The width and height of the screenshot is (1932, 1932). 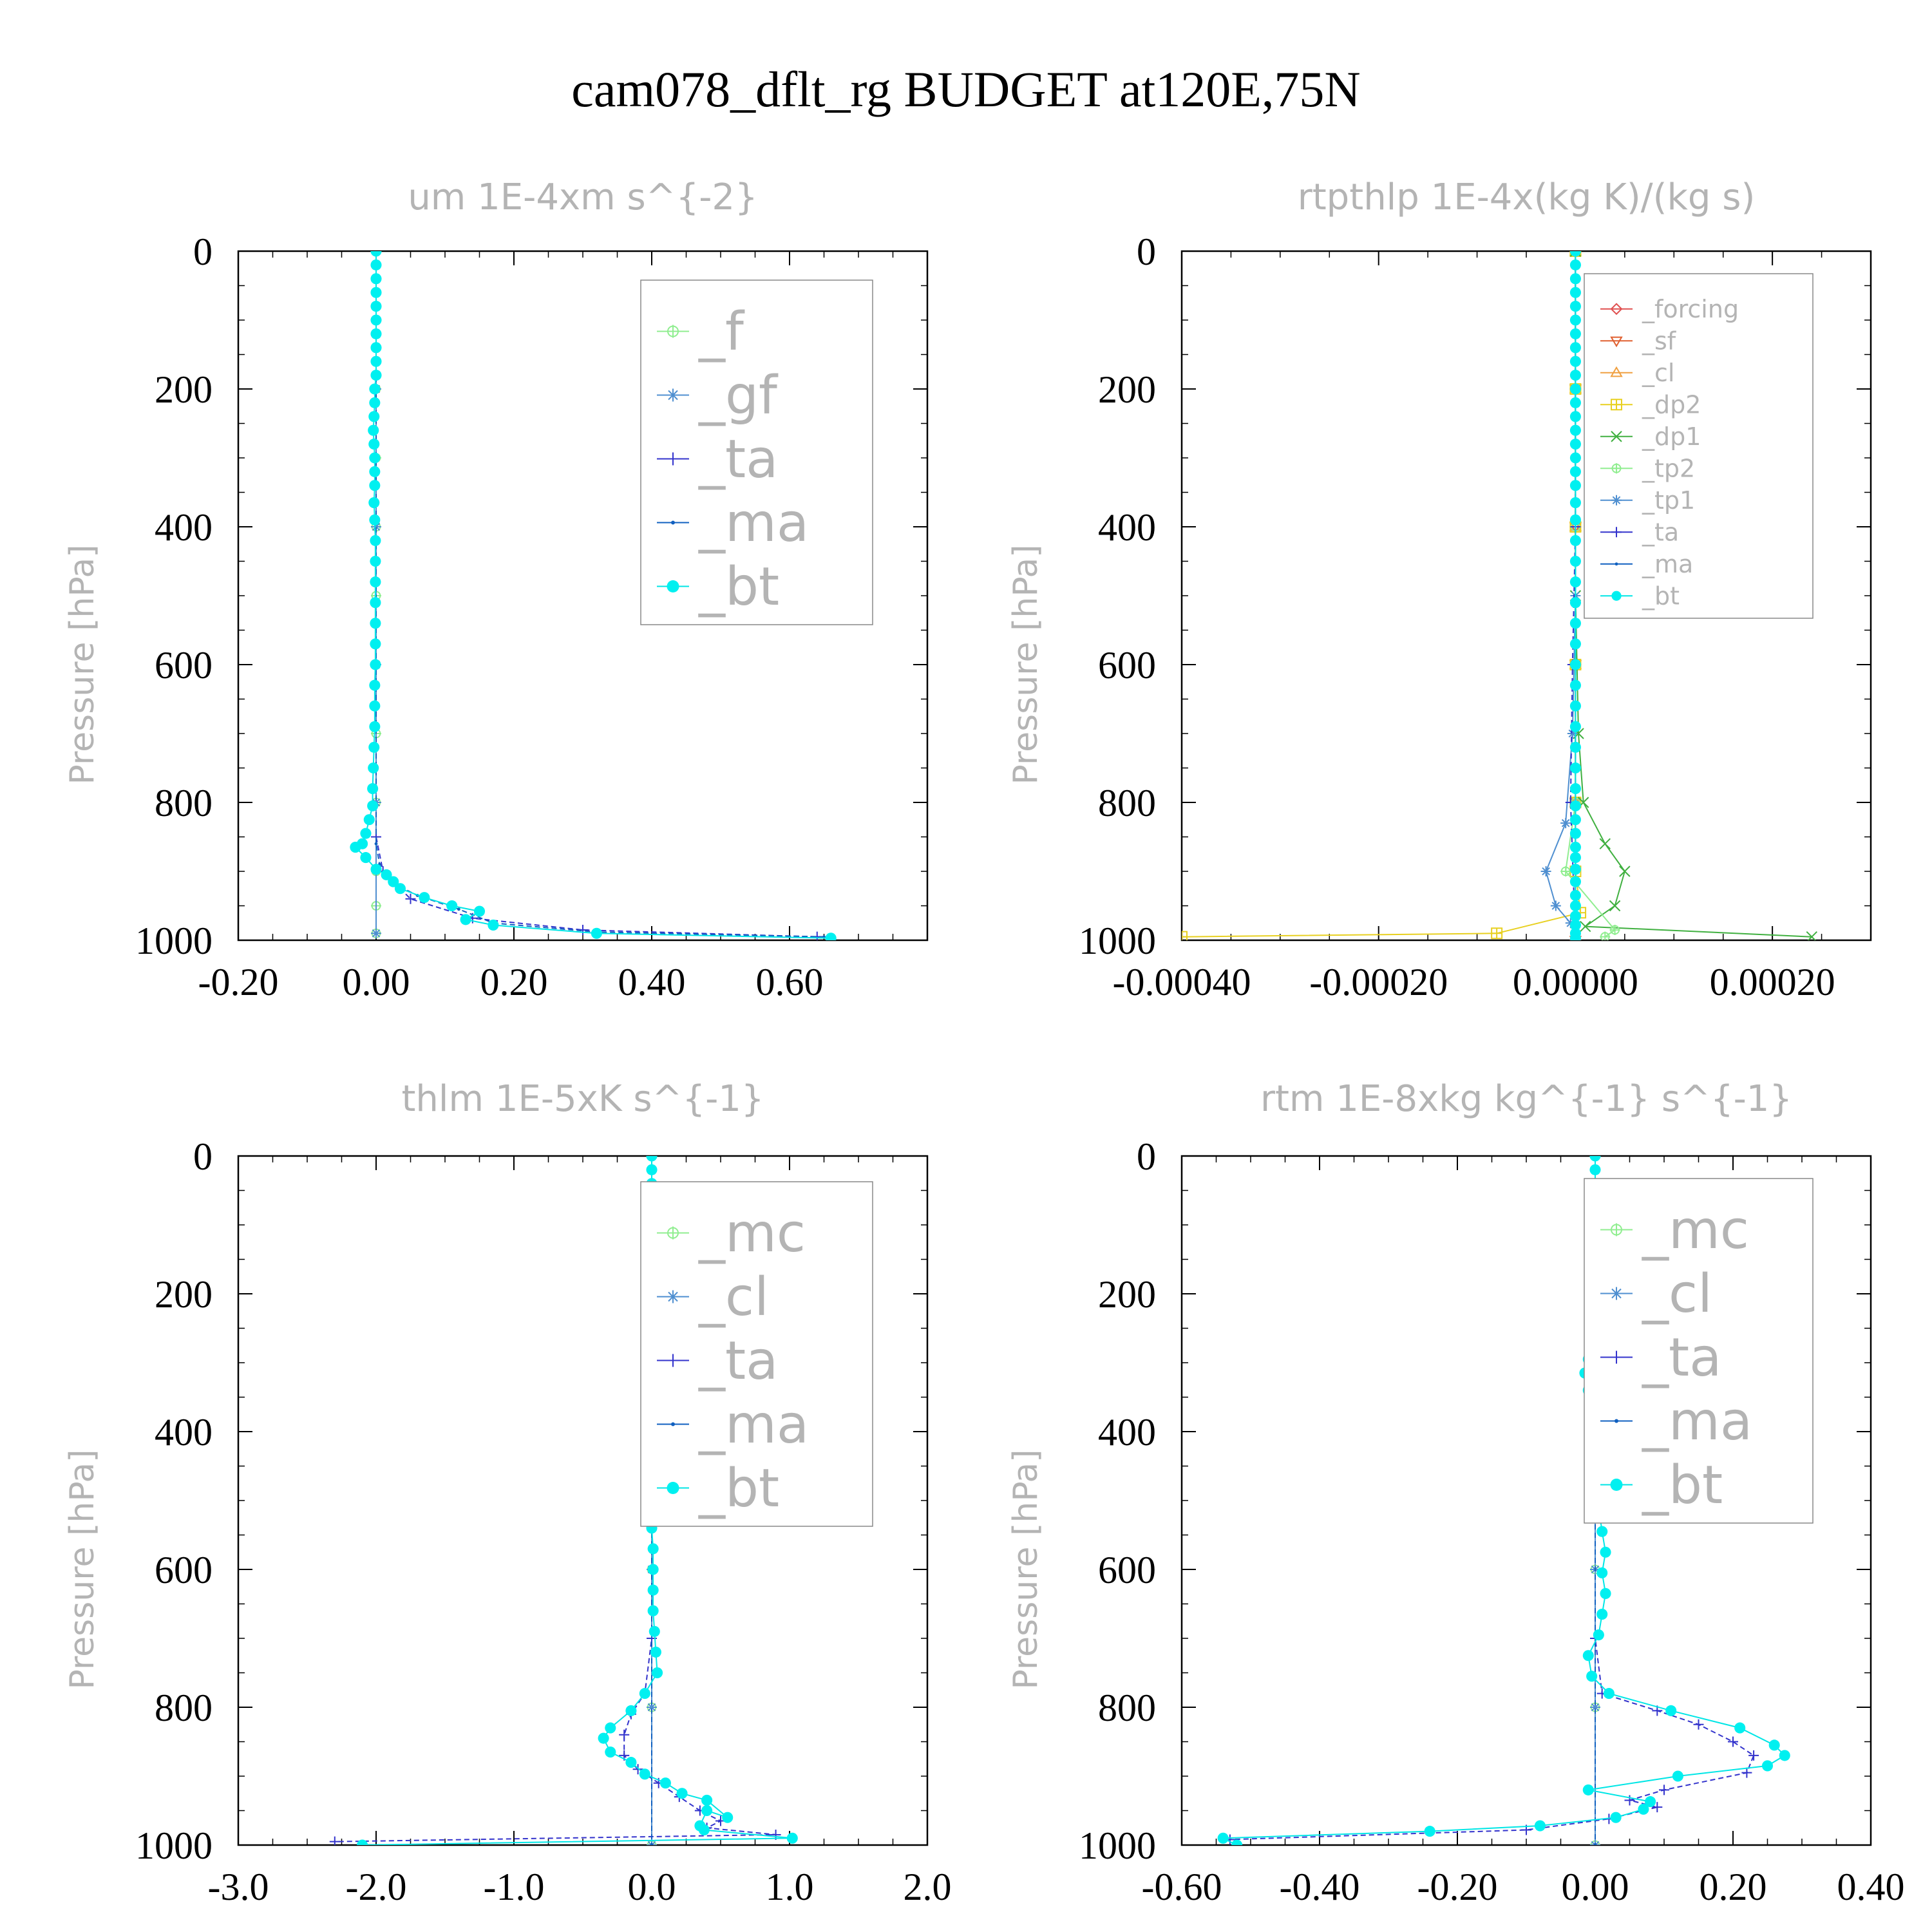 I want to click on legend-label-ta: _ta, so click(x=1682, y=1357).